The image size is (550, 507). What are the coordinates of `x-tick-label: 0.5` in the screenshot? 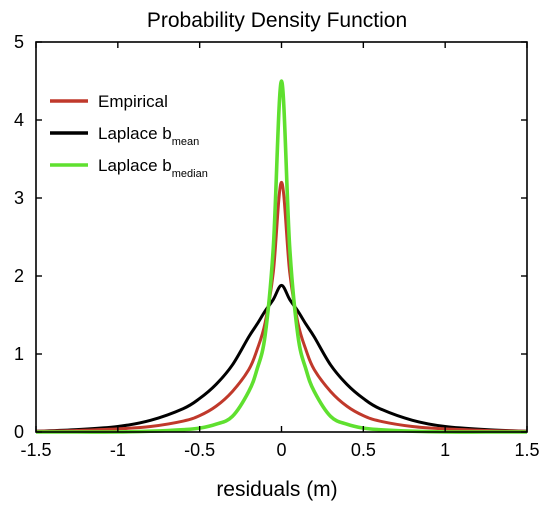 It's located at (363, 450).